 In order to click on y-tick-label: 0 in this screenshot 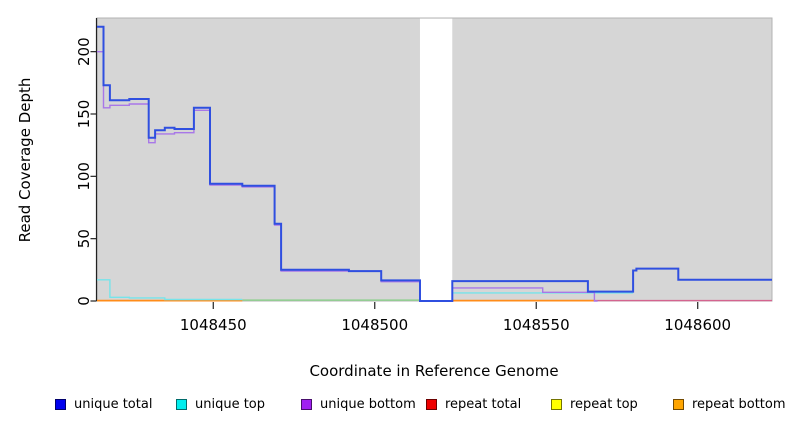, I will do `click(84, 301)`.